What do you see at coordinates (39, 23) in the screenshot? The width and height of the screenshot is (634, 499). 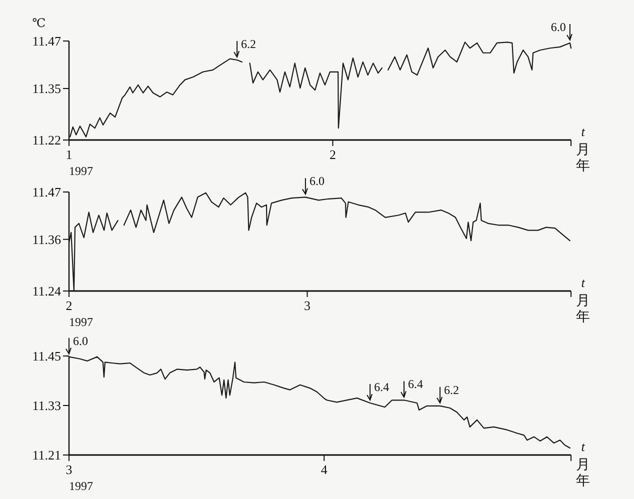 I see `y-axis-title: ℃` at bounding box center [39, 23].